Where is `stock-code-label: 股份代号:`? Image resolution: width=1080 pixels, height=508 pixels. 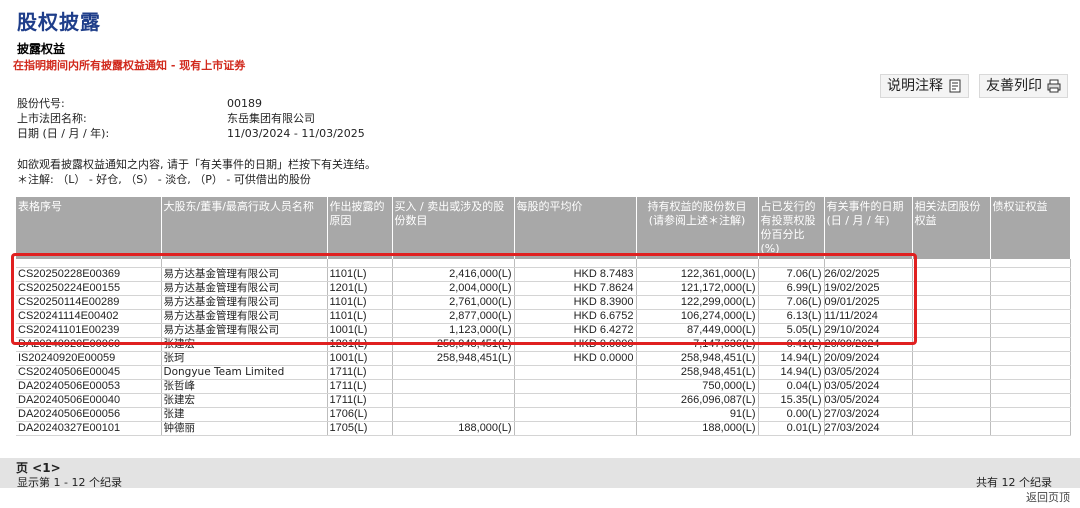 stock-code-label: 股份代号: is located at coordinates (41, 103).